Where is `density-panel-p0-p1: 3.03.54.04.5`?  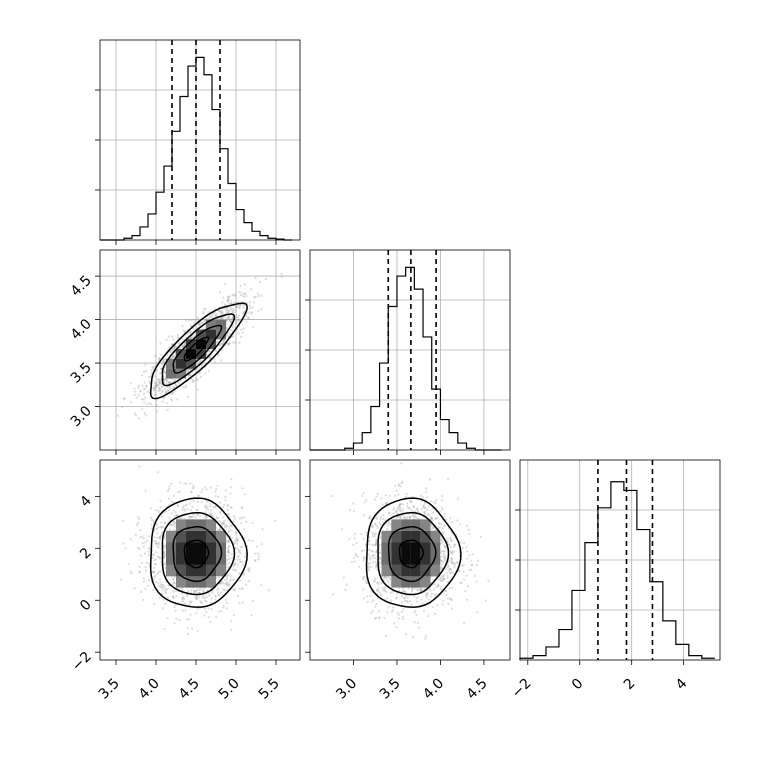
density-panel-p0-p1: 3.03.54.04.5 is located at coordinates (184, 352).